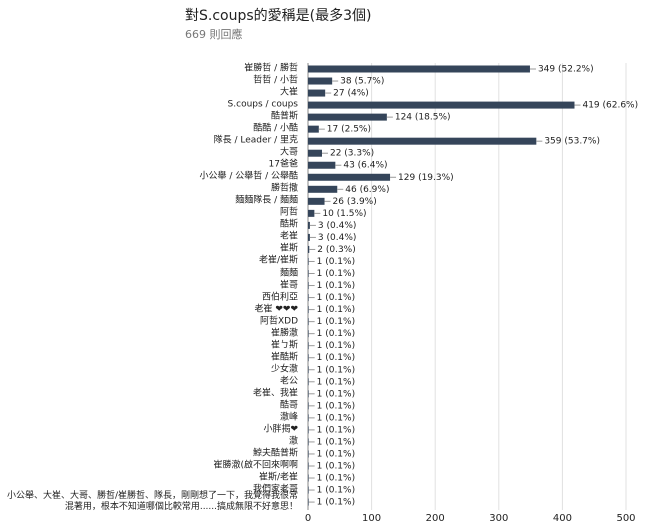 The height and width of the screenshot is (528, 652). I want to click on category-label: 酷酷 / 小酷, so click(275, 128).